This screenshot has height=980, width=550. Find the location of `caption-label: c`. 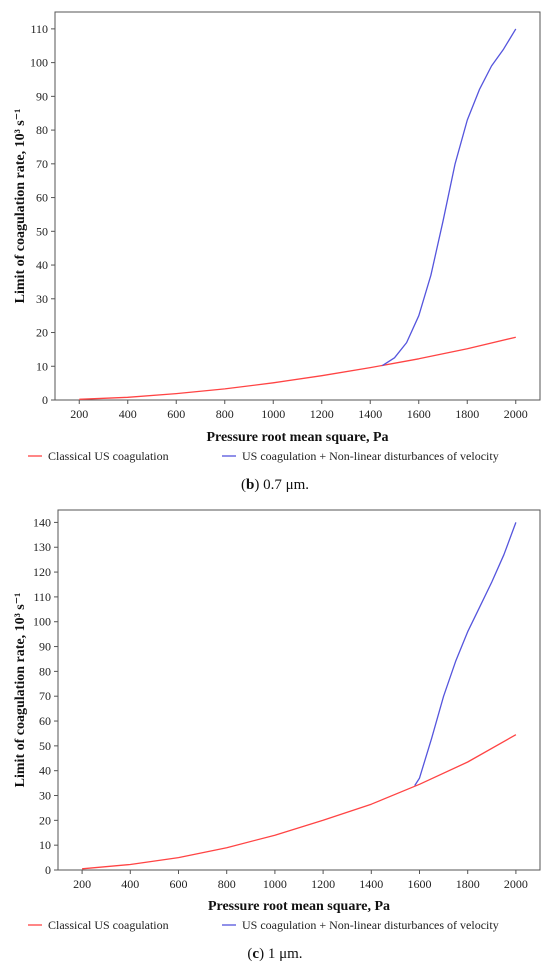

caption-label: c is located at coordinates (255, 954).